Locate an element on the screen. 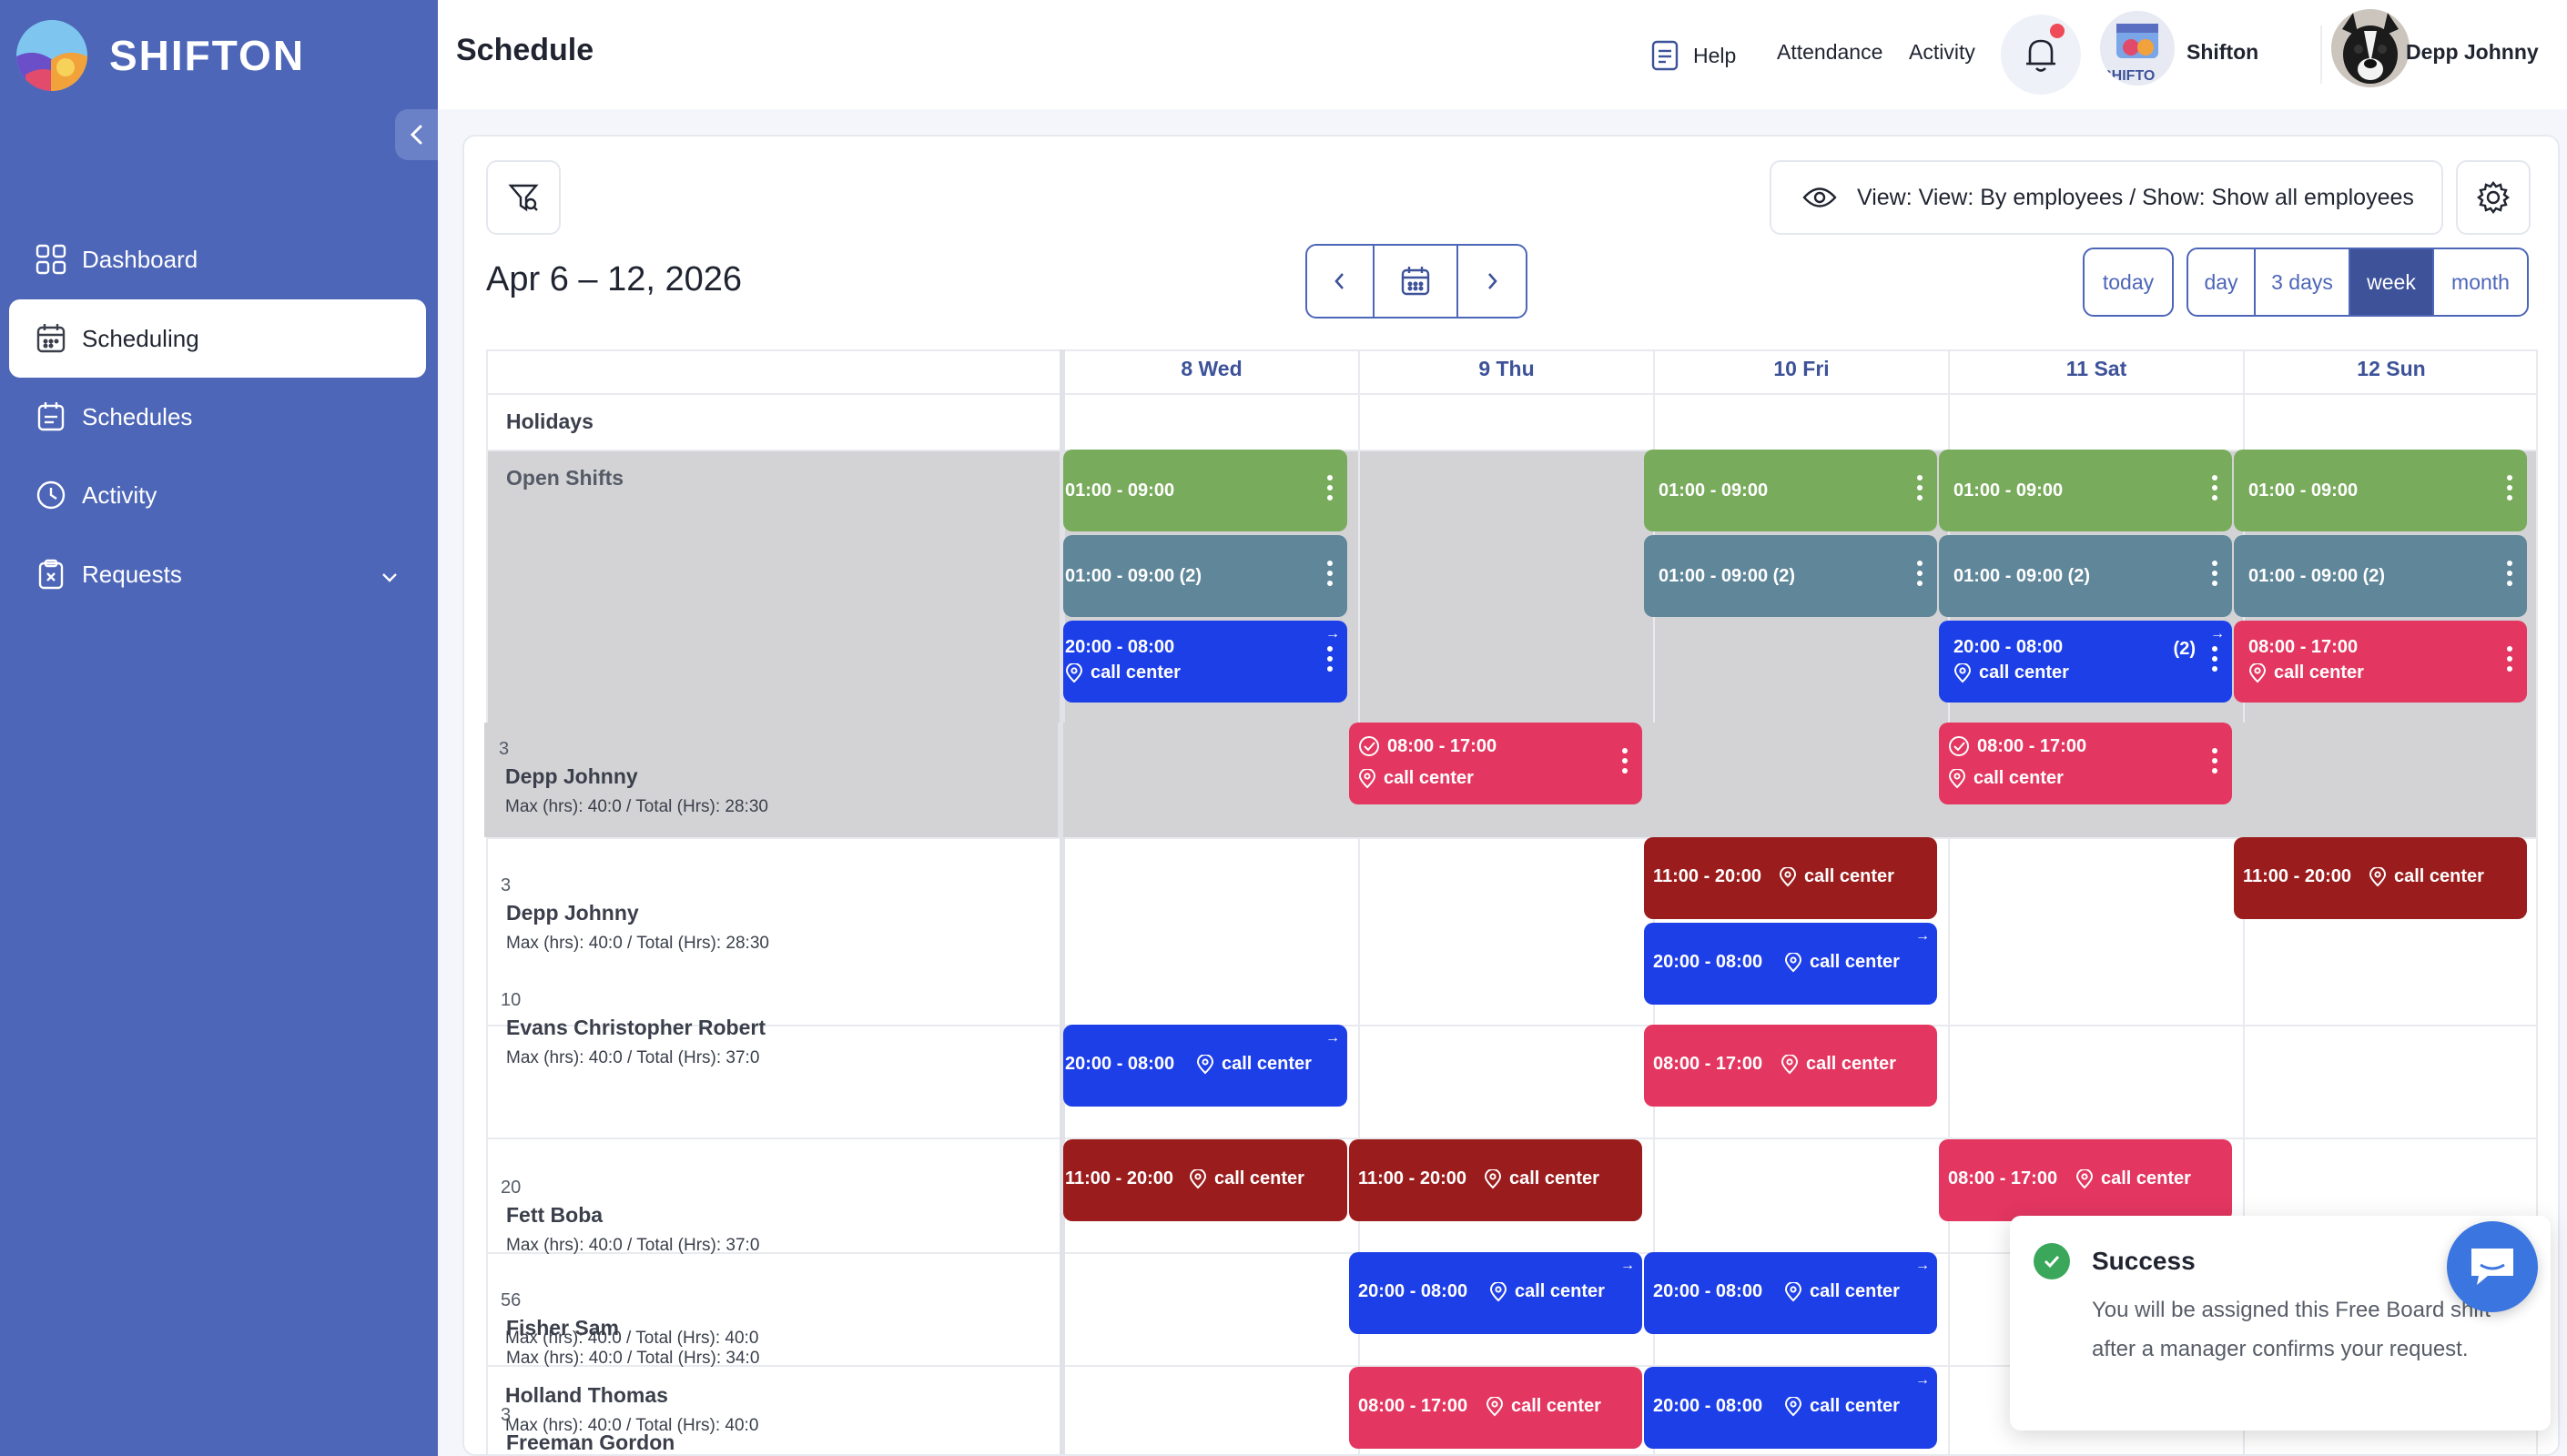  today-button: today is located at coordinates (2128, 283).